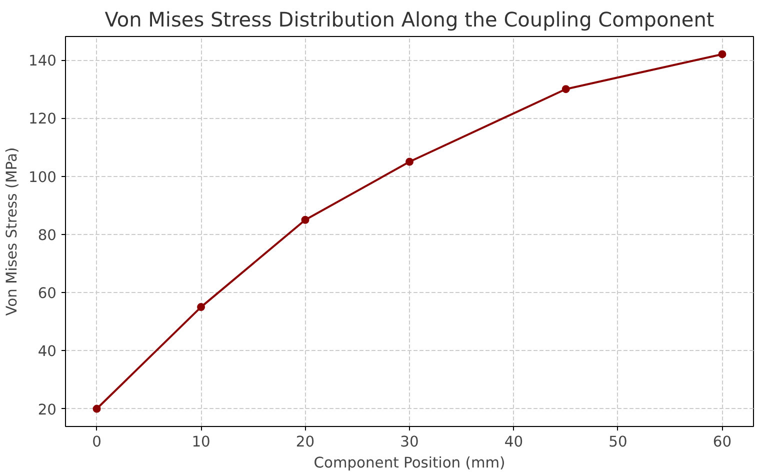 This screenshot has width=763, height=474. What do you see at coordinates (47, 351) in the screenshot?
I see `y-tick-label: 40` at bounding box center [47, 351].